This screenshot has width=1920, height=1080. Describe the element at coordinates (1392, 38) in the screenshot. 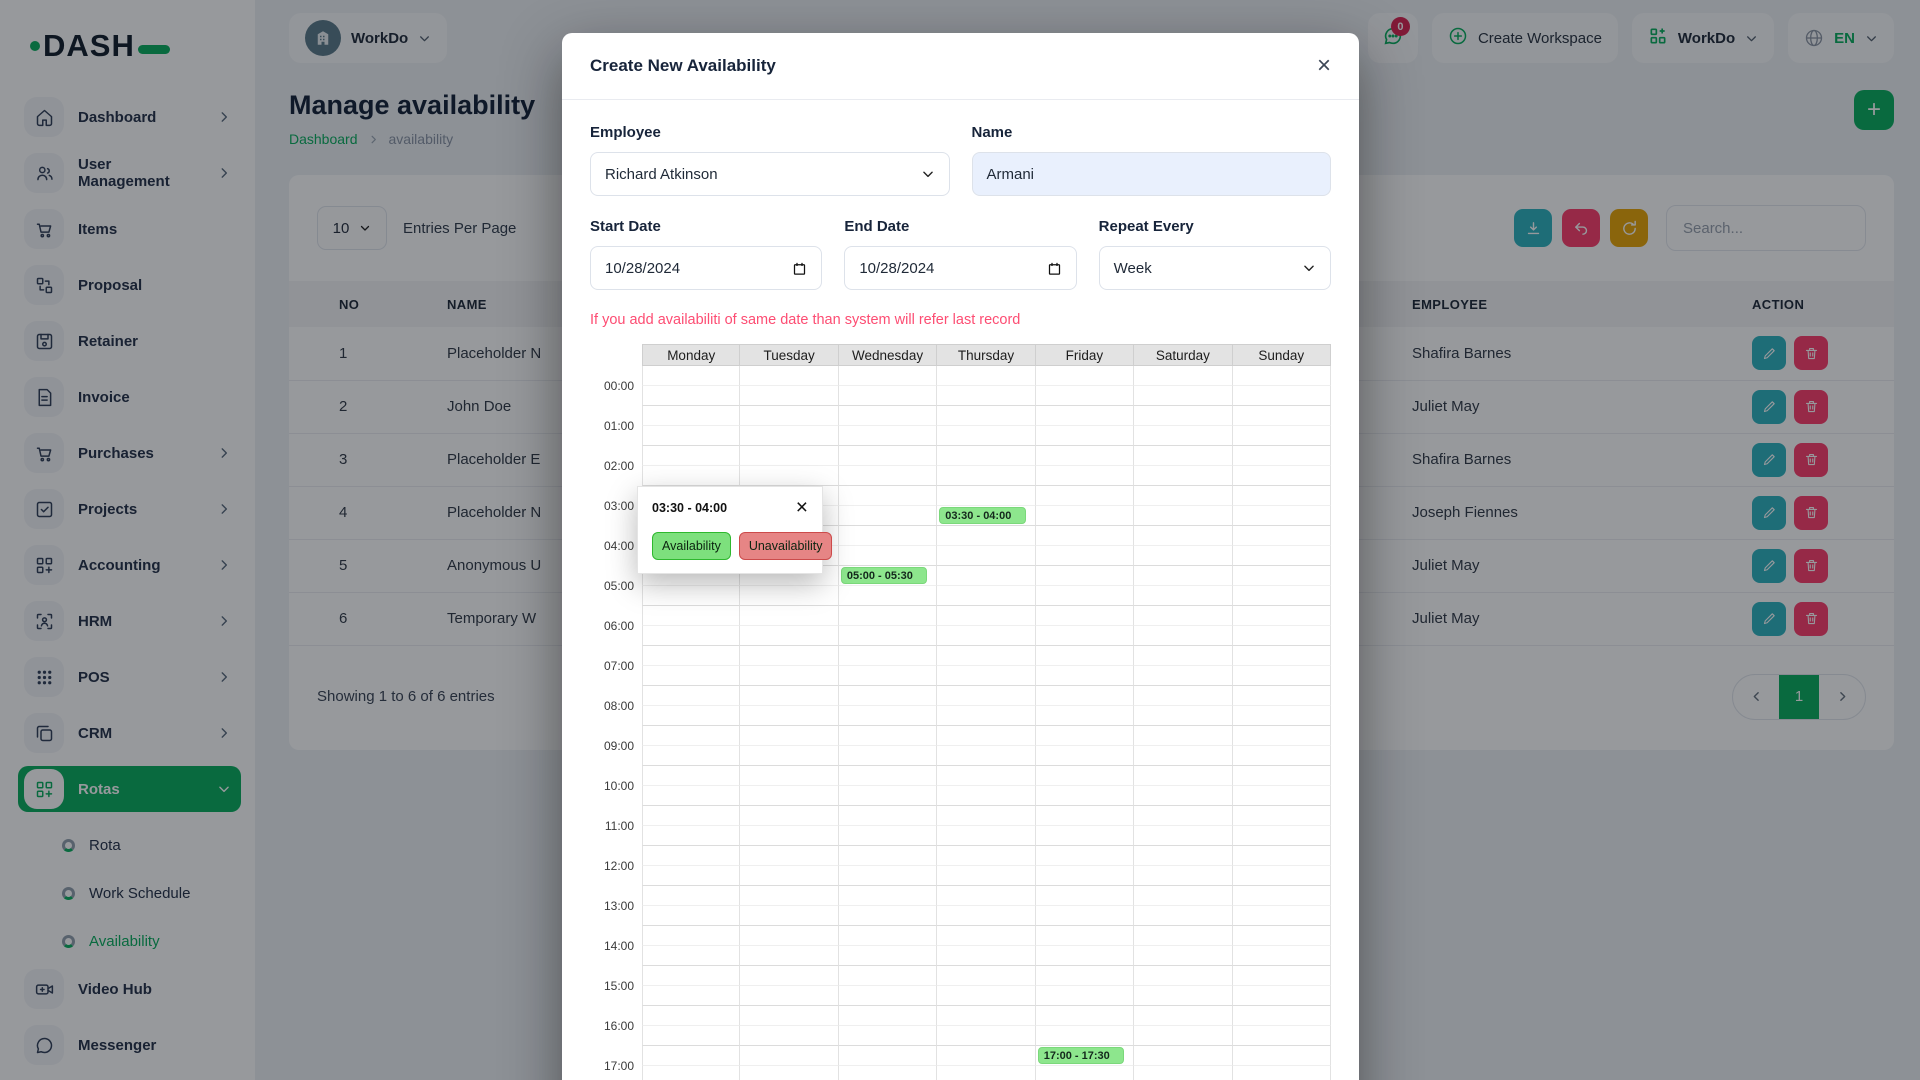

I see `messenger-button: 0` at that location.